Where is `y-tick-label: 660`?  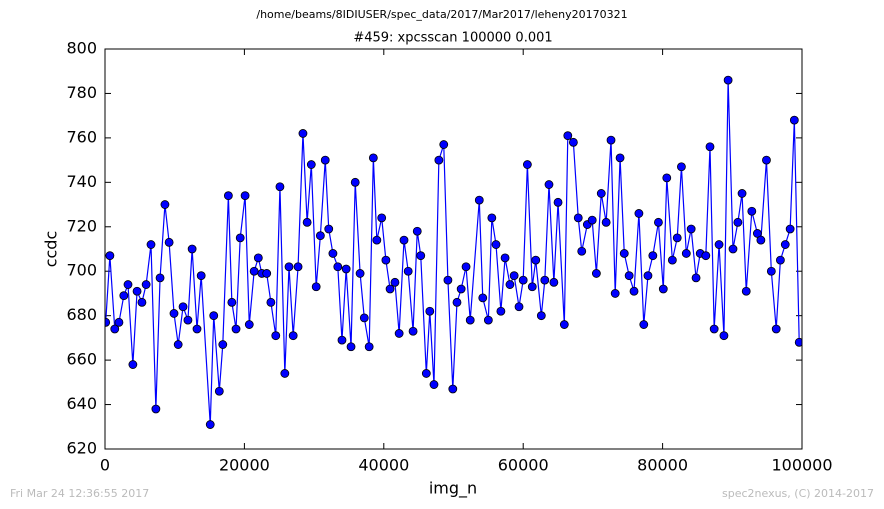
y-tick-label: 660 is located at coordinates (81, 359).